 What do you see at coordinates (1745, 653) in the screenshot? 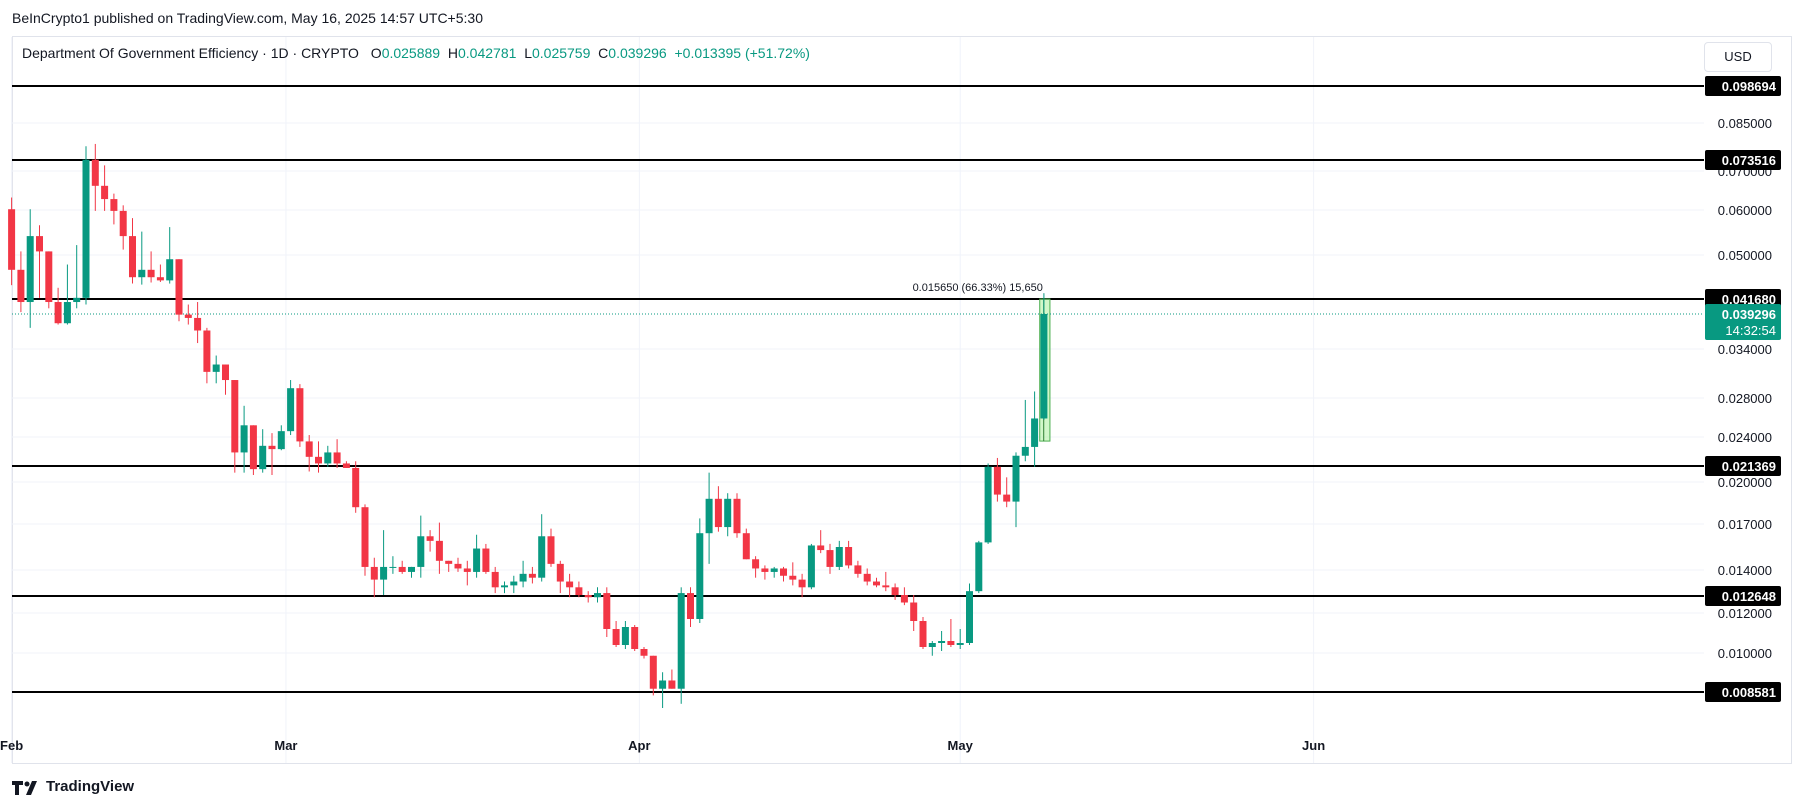
I see `y-tick-label: 0.010000` at bounding box center [1745, 653].